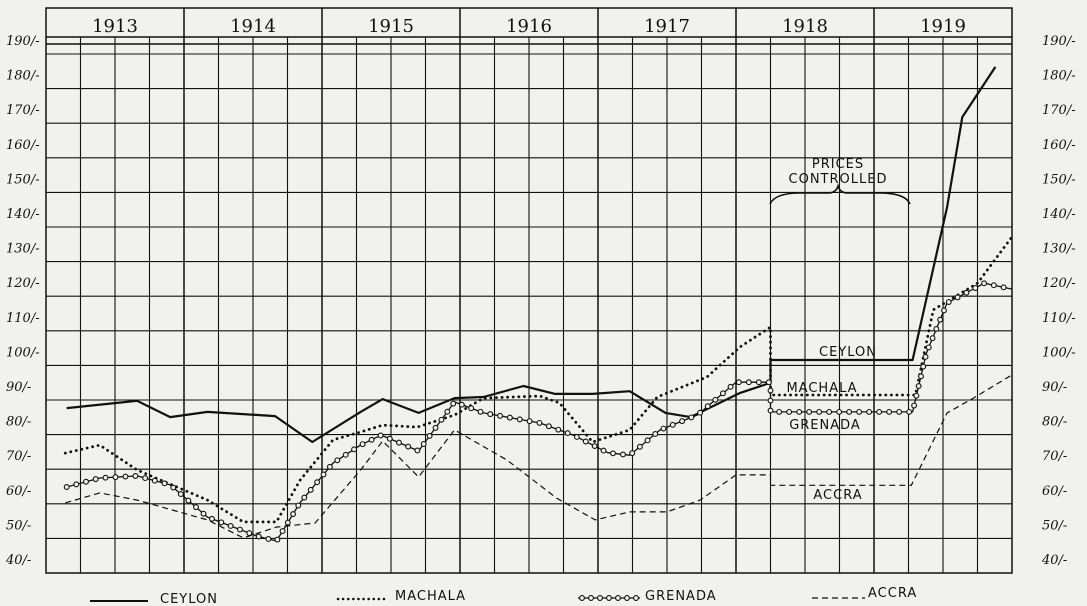  I want to click on year-label: 1916, so click(529, 26).